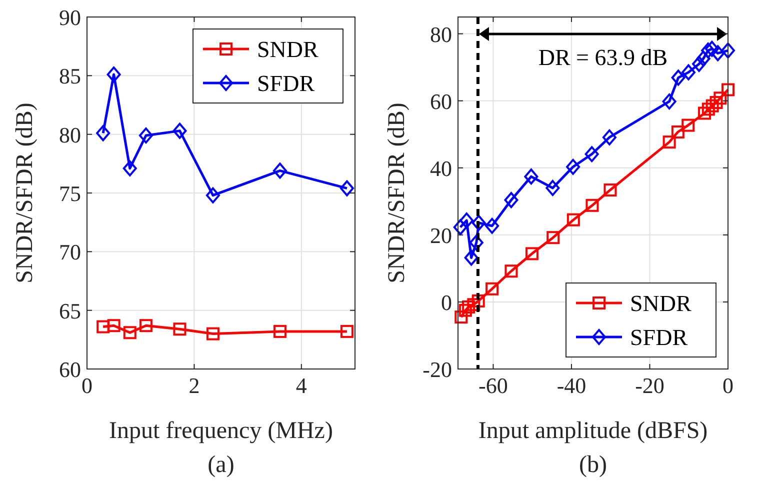  What do you see at coordinates (603, 57) in the screenshot?
I see `annotation: DR = 63.9 dB` at bounding box center [603, 57].